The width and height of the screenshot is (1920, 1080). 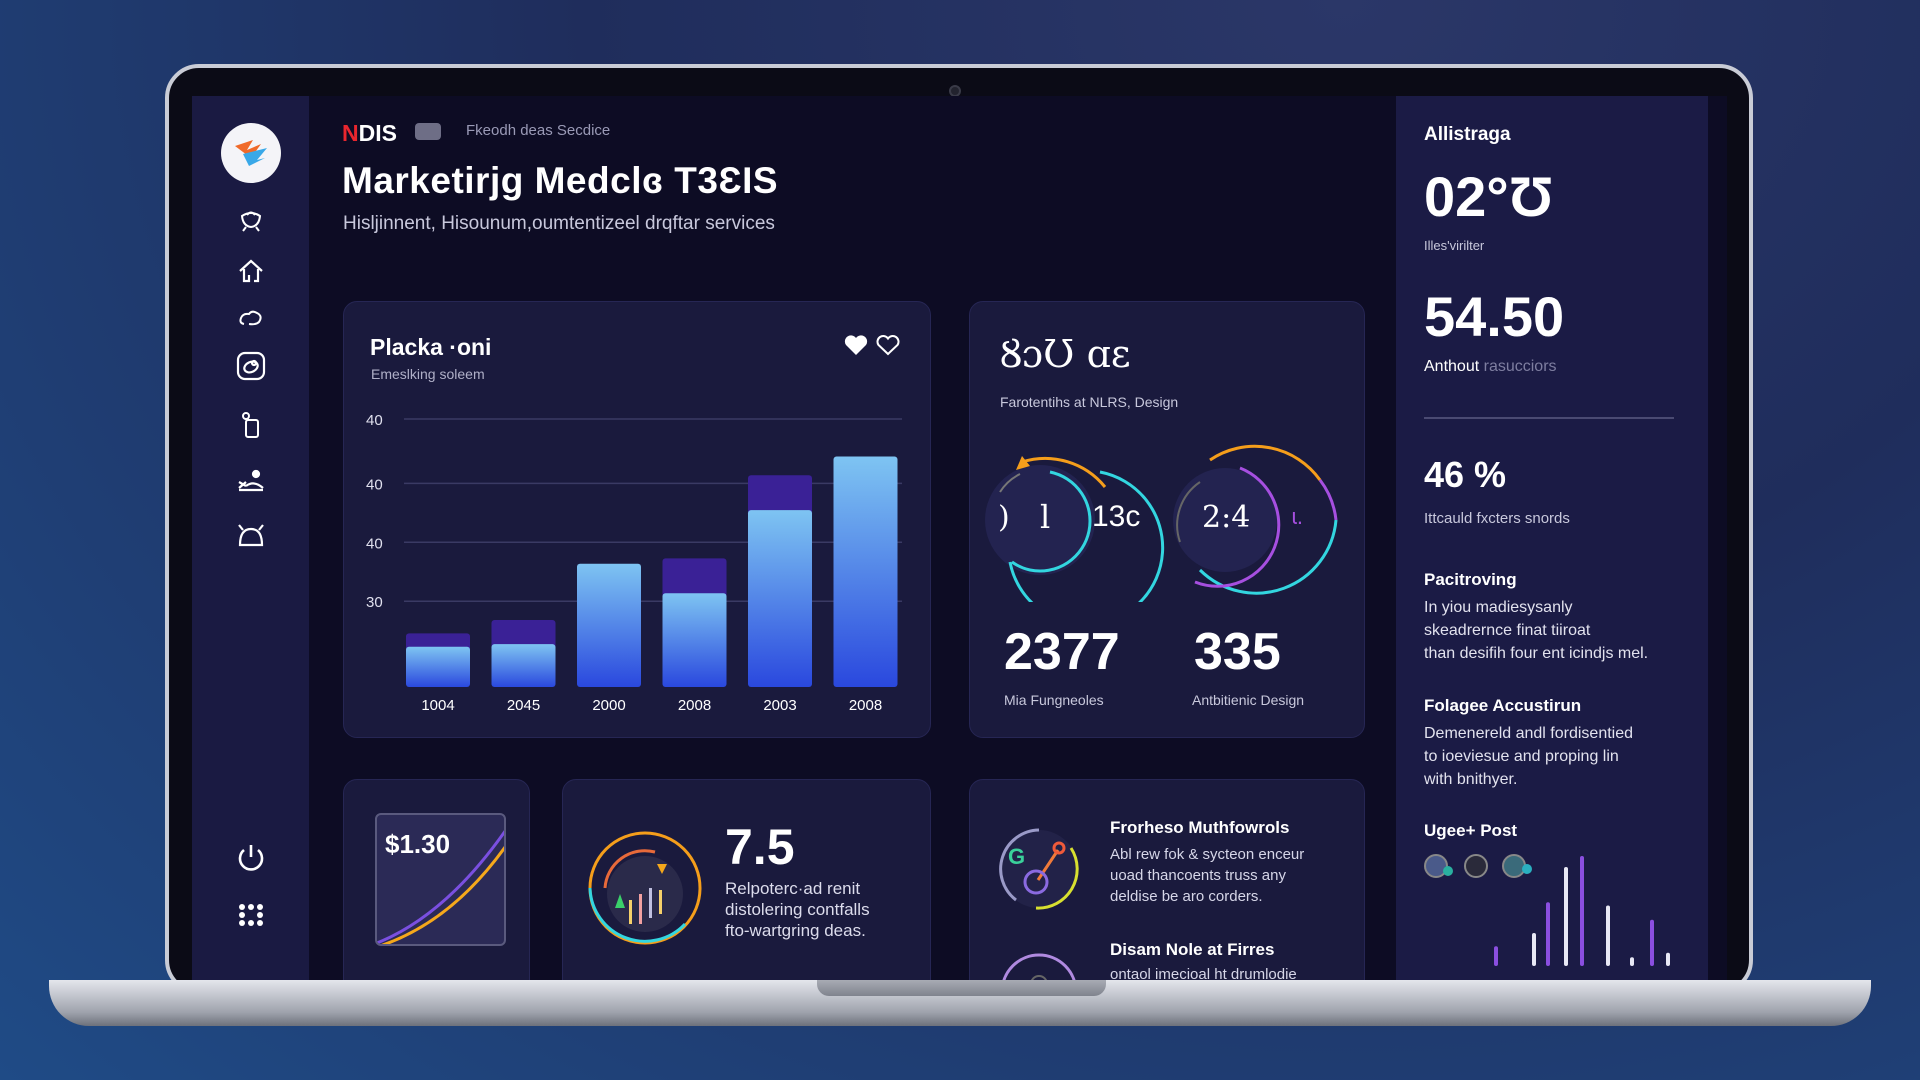 I want to click on heart-filled-icon, so click(x=856, y=347).